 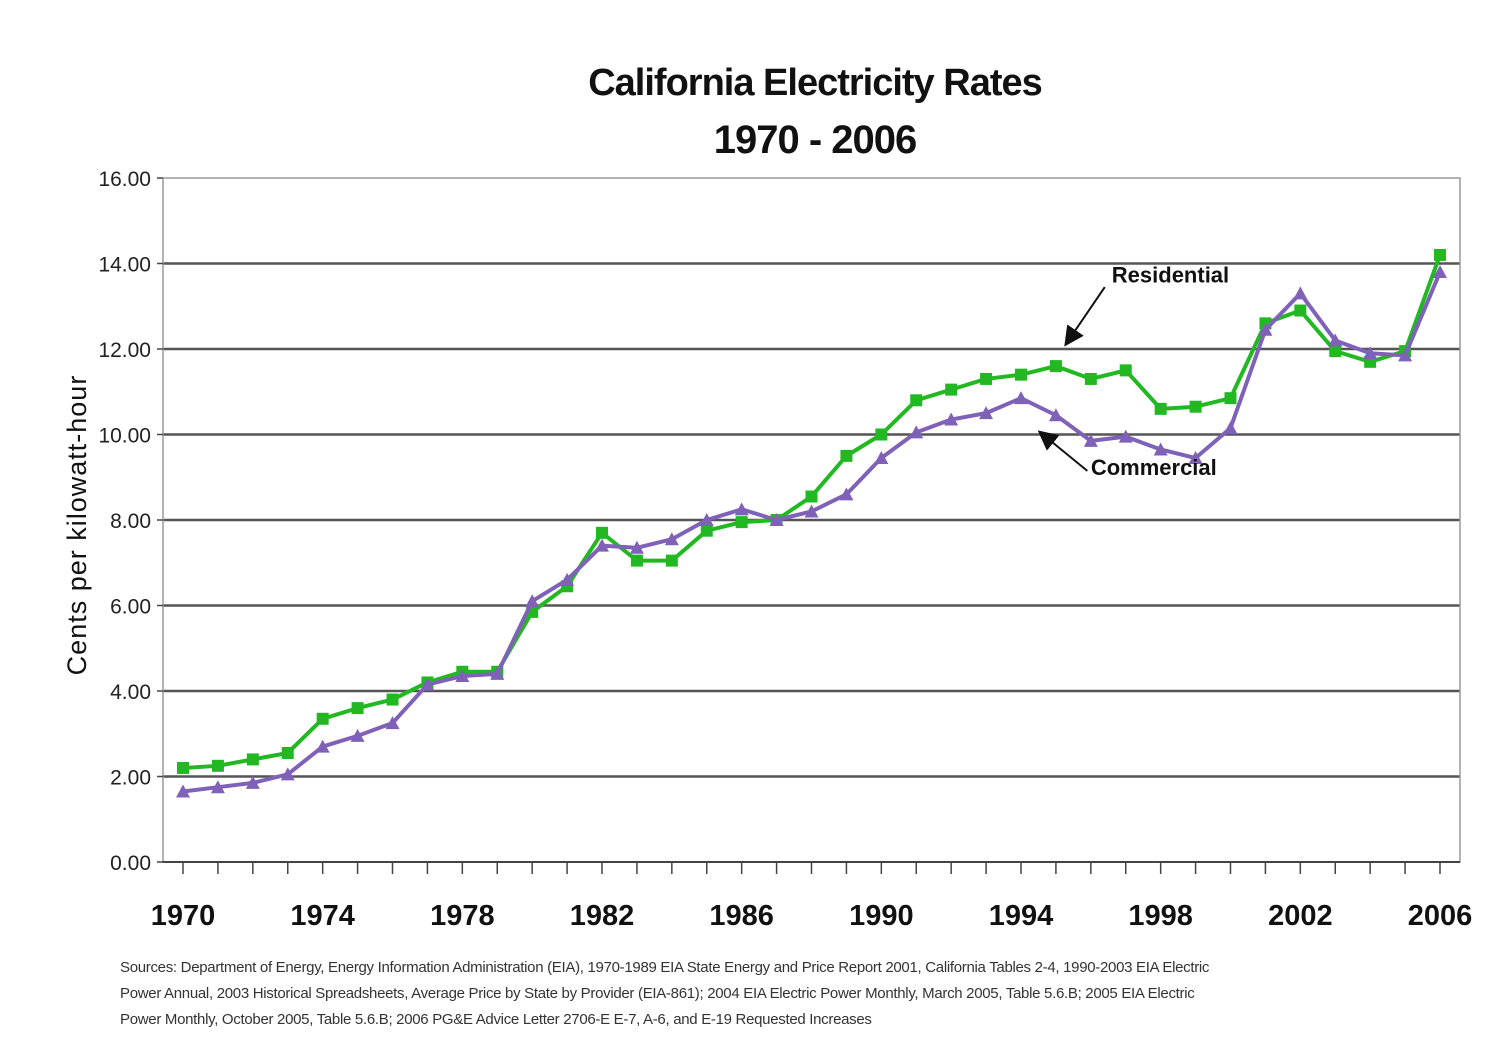 I want to click on x-tick-label: 1982, so click(x=602, y=916).